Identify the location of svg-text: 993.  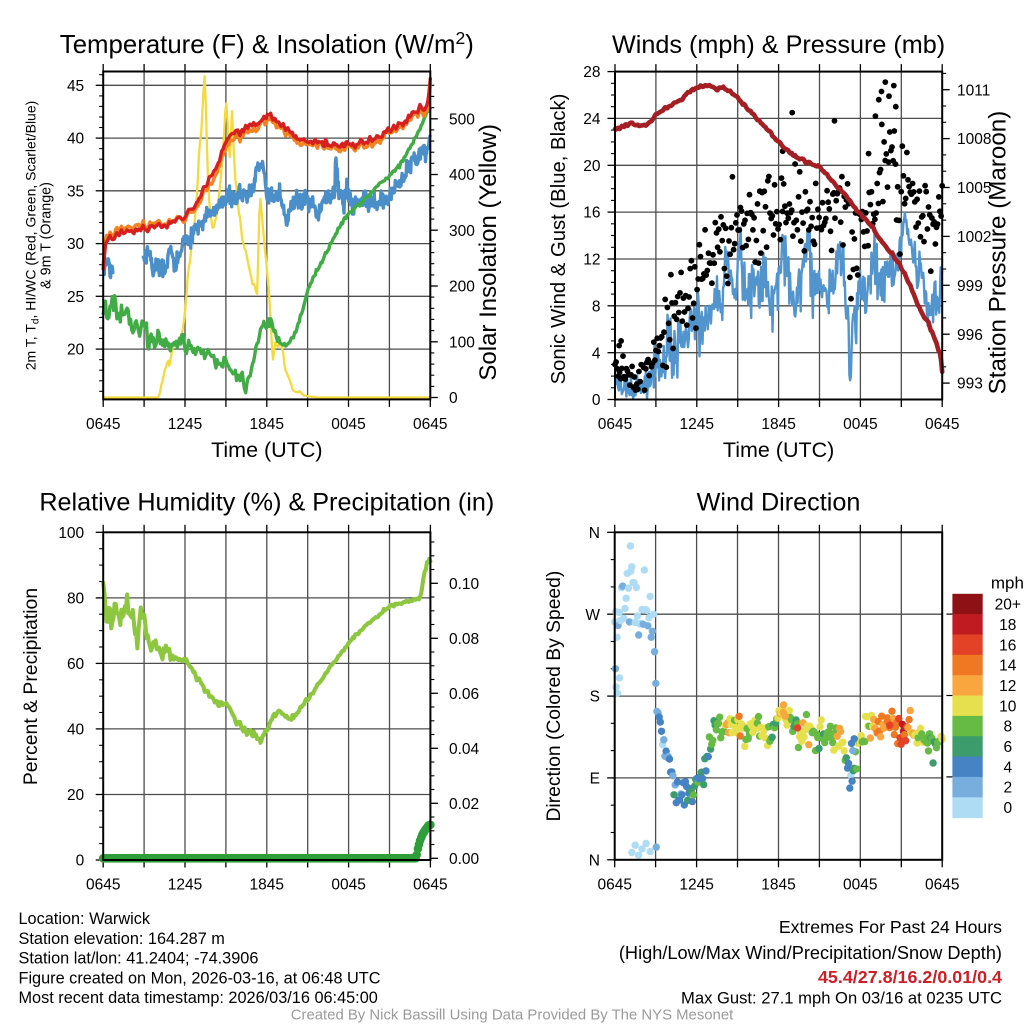
(970, 384).